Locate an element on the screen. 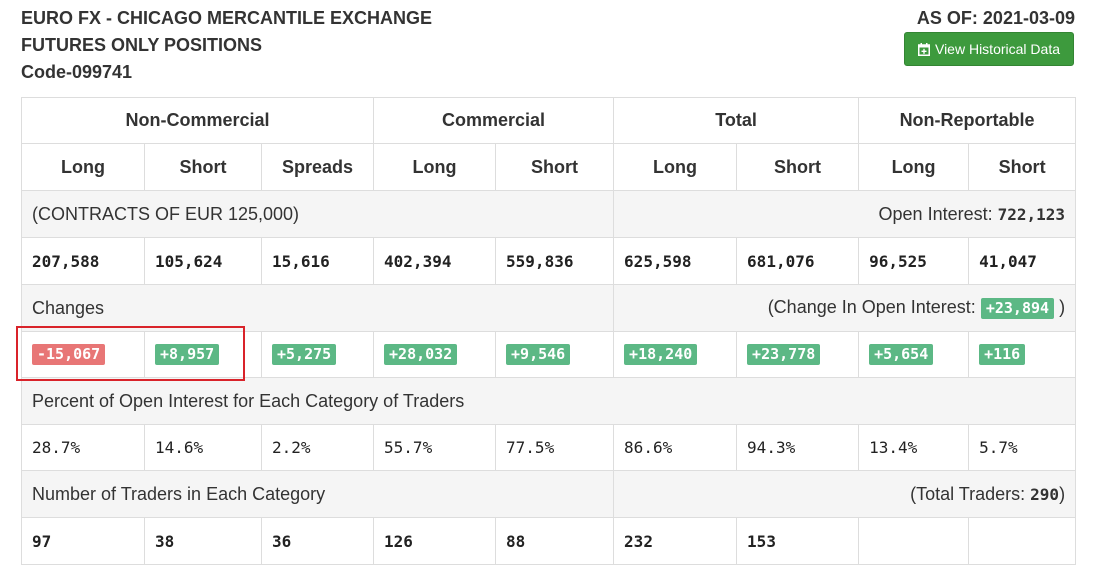 The width and height of the screenshot is (1101, 565). change-badge: +9,546 is located at coordinates (538, 354).